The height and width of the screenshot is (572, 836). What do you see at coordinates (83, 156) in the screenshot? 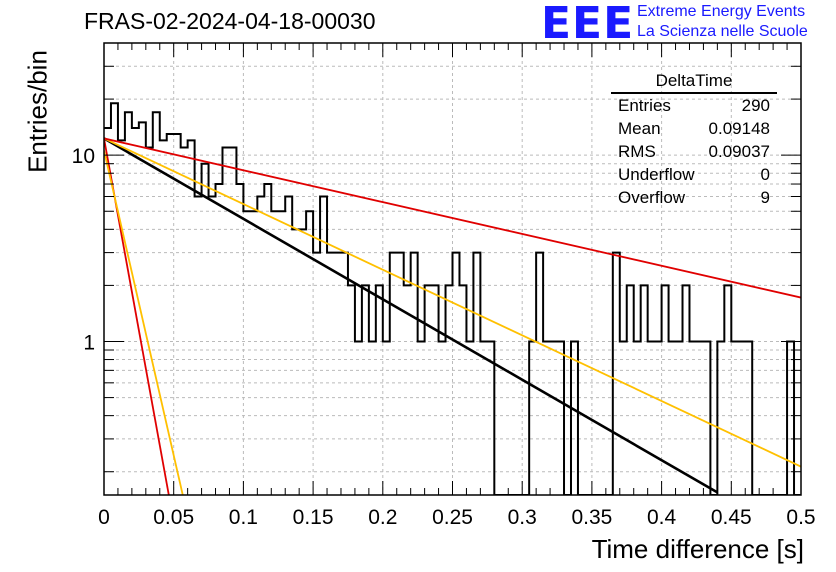
I see `y-tick-label: 10` at bounding box center [83, 156].